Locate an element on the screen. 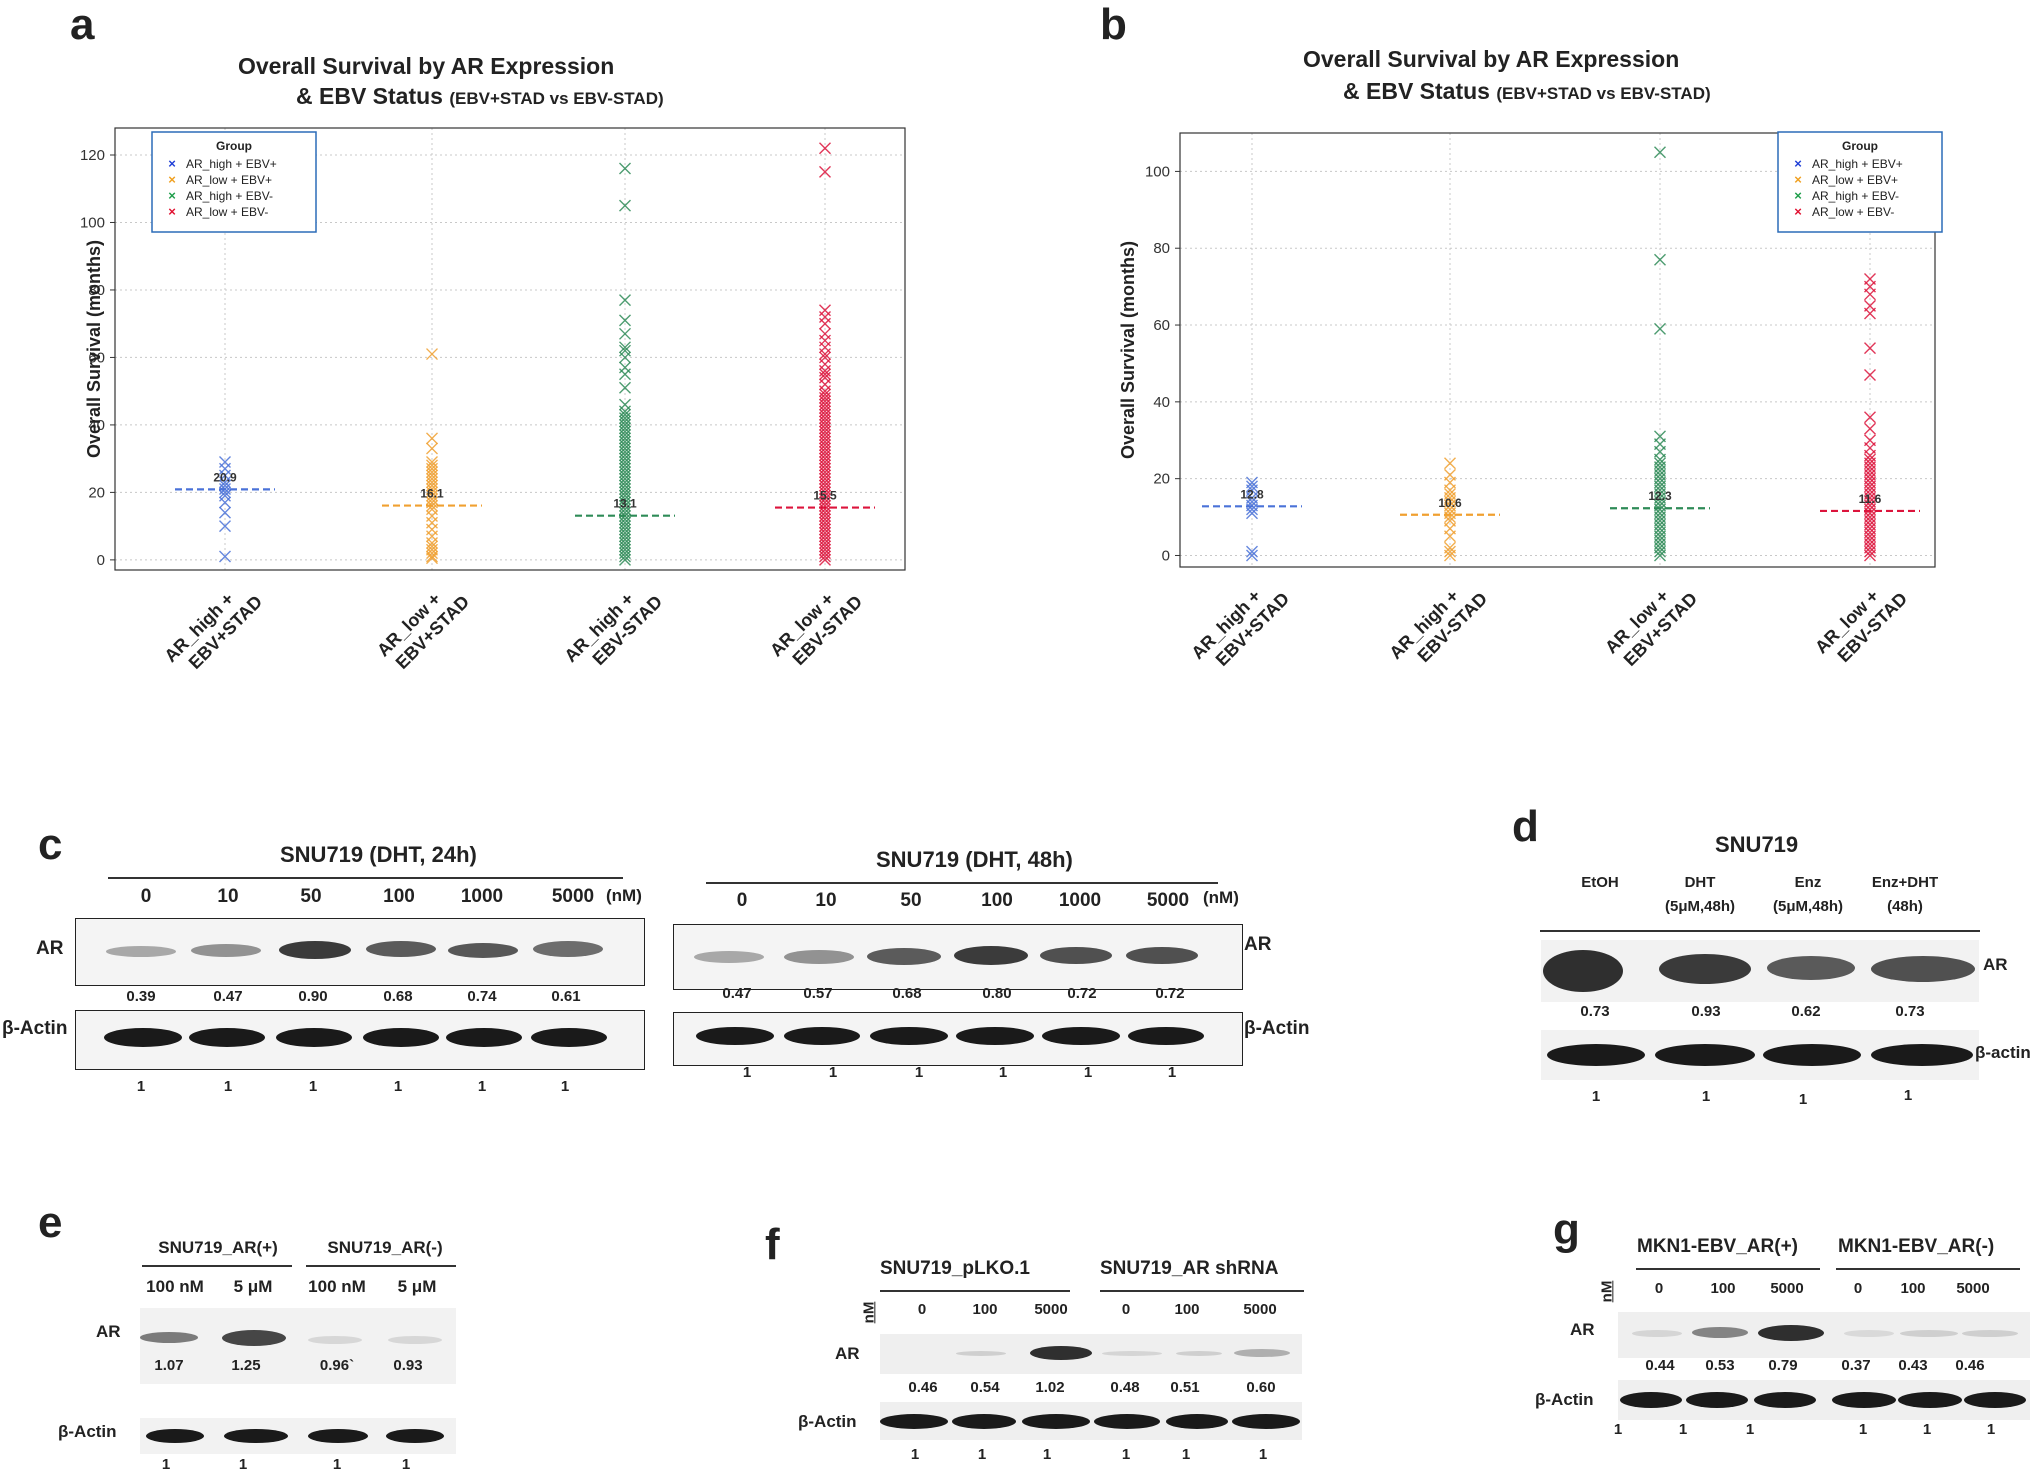 This screenshot has height=1476, width=2032. x-tick-label: AR_high +EBV+STAD is located at coordinates (213, 629).